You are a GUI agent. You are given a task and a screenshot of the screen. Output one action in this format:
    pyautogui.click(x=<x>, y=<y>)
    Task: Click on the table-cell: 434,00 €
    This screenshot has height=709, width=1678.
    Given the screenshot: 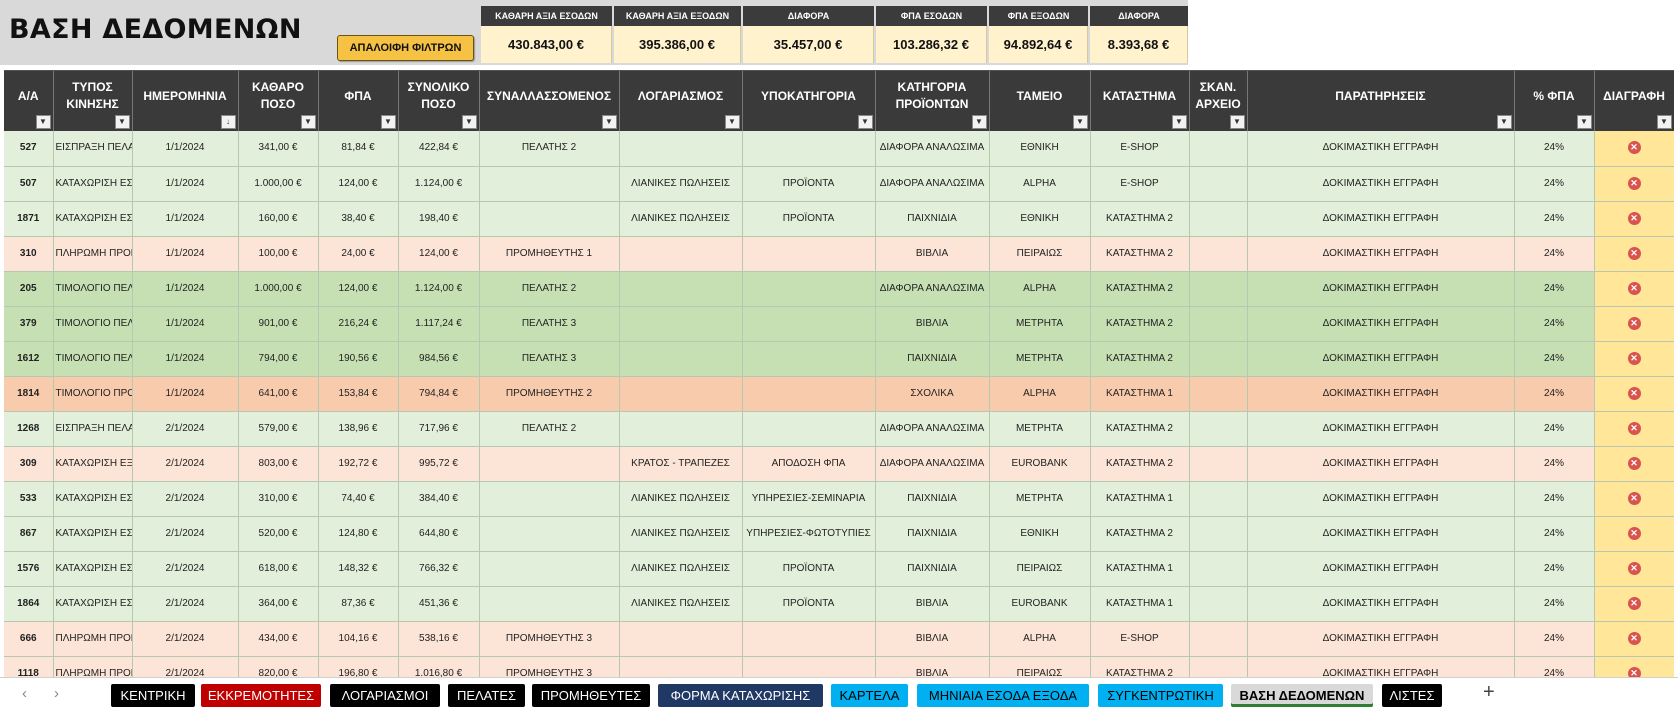 What is the action you would take?
    pyautogui.click(x=278, y=639)
    